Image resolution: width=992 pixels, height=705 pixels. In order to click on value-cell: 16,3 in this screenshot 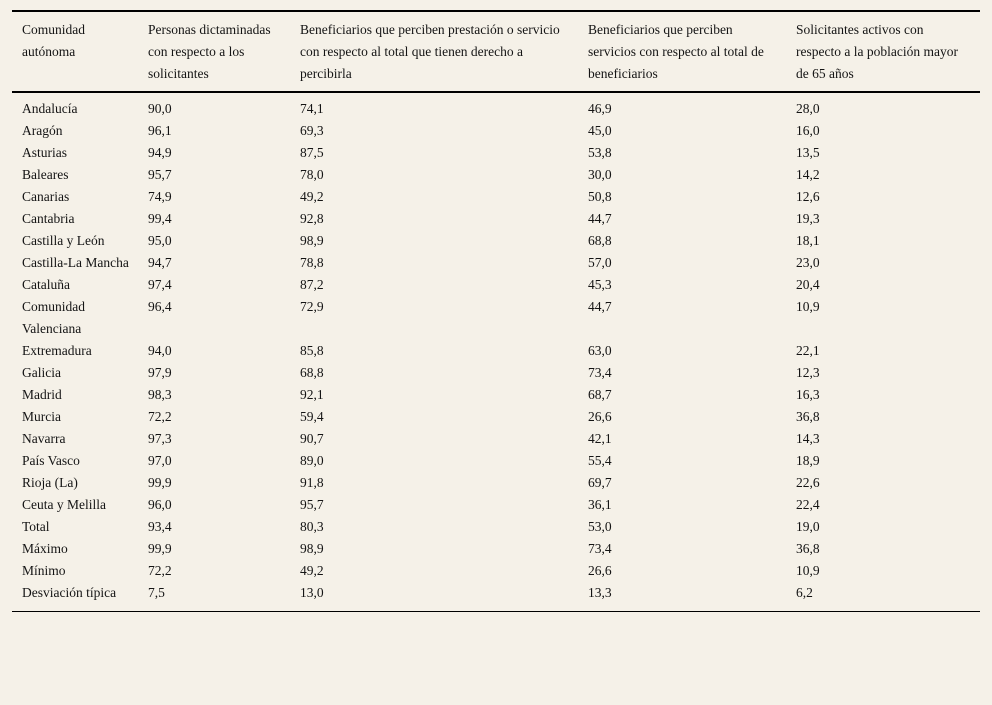, I will do `click(808, 394)`.